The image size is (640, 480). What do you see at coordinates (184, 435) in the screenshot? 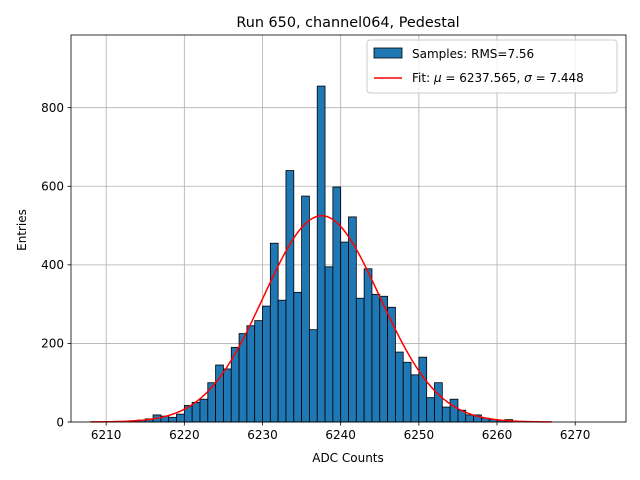
I see `x-tick-label: 6220` at bounding box center [184, 435].